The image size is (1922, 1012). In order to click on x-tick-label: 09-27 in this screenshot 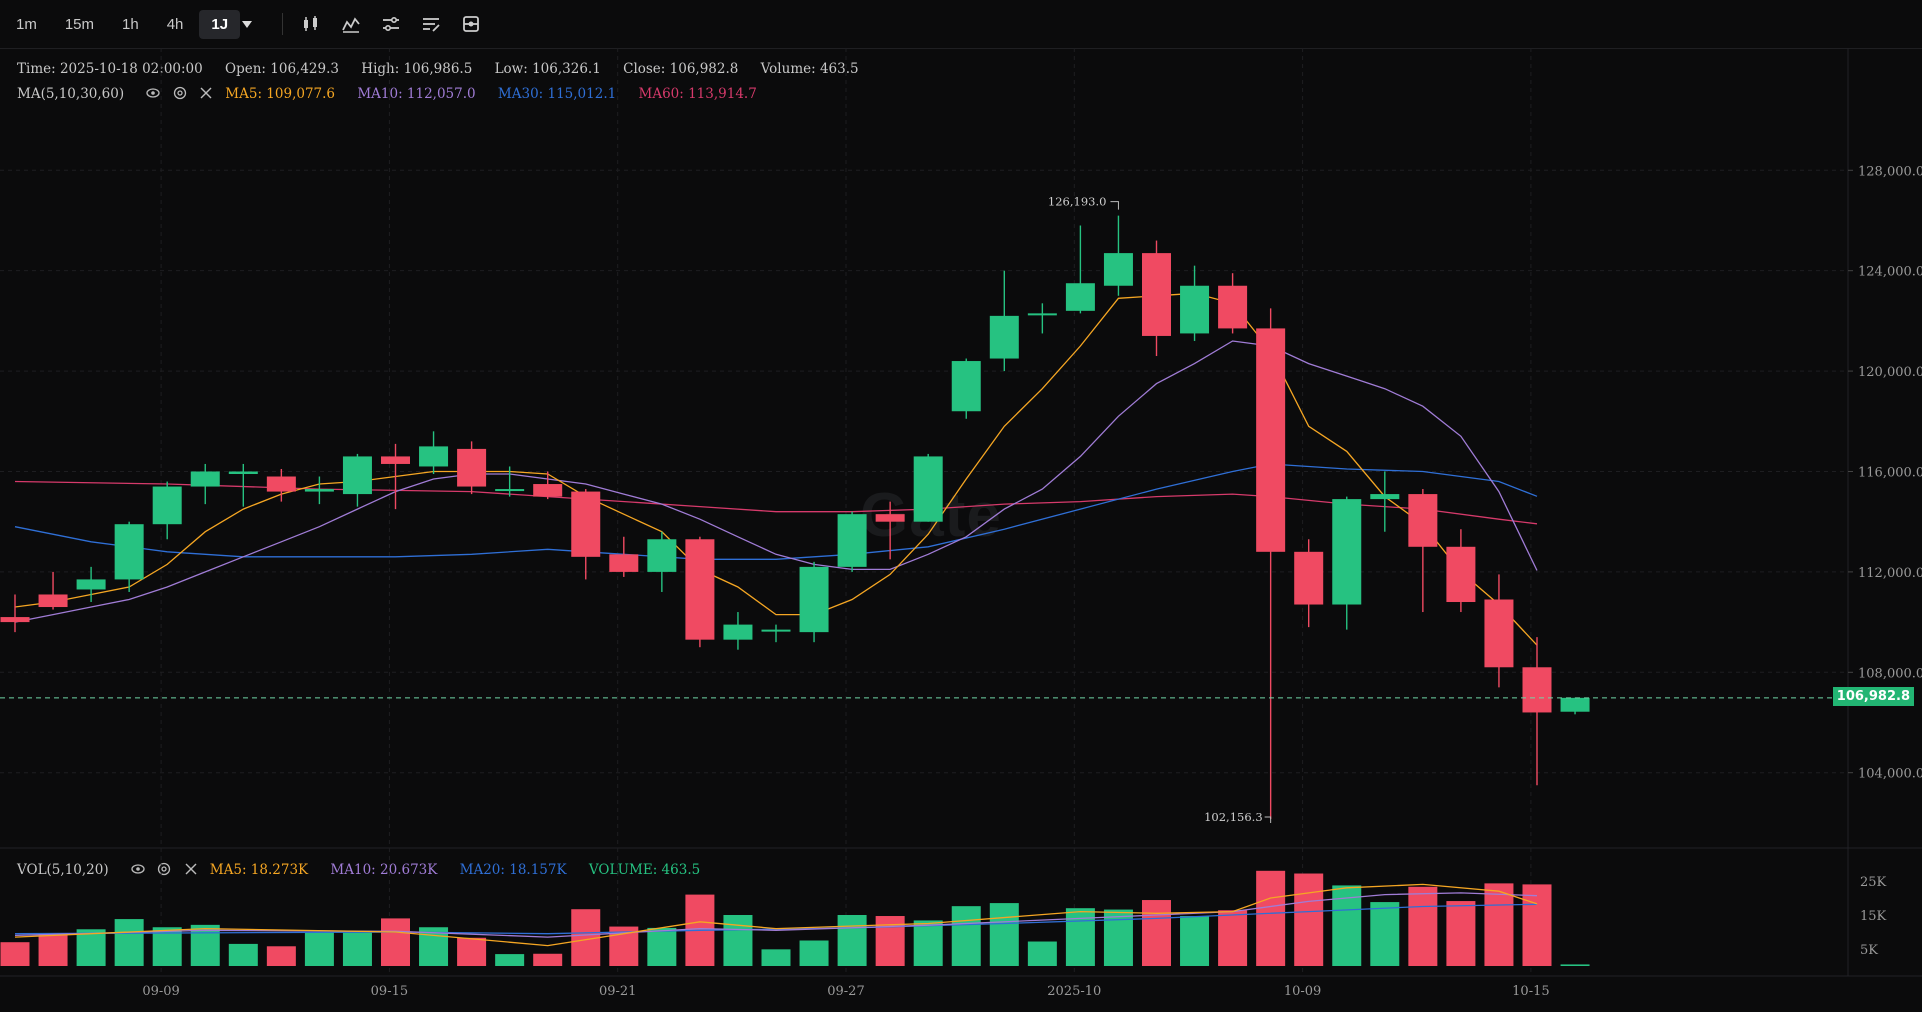, I will do `click(845, 991)`.